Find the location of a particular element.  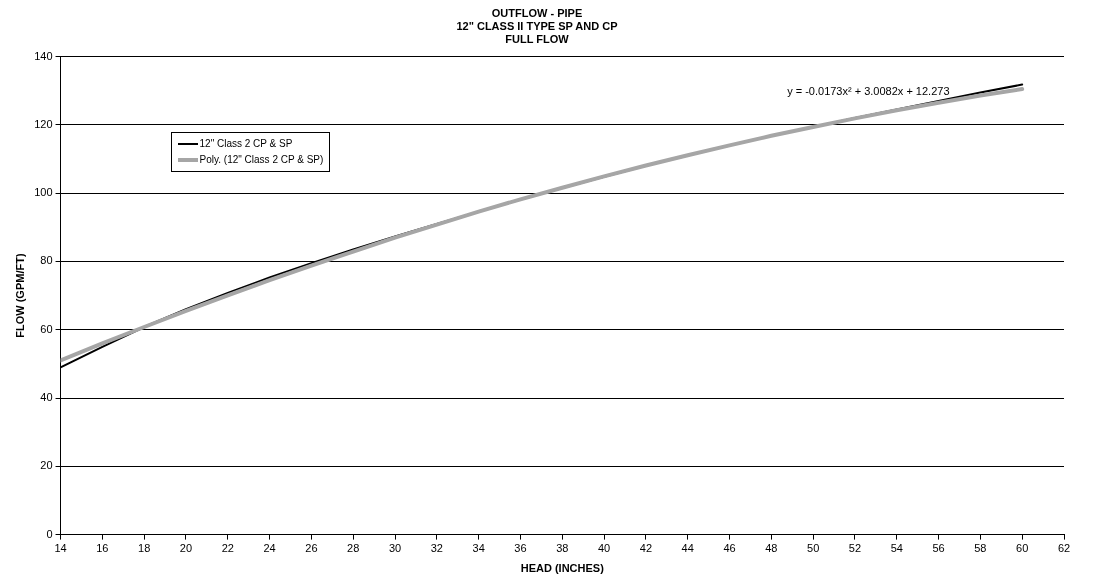

x-tick-label: 52 is located at coordinates (855, 548).